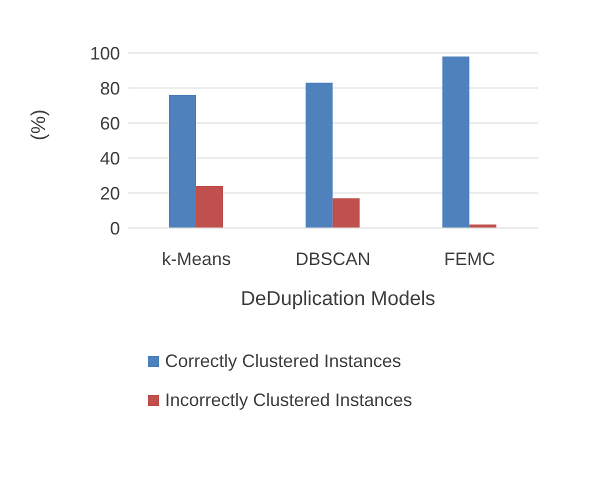  Describe the element at coordinates (110, 158) in the screenshot. I see `y-tick-label: 40` at that location.